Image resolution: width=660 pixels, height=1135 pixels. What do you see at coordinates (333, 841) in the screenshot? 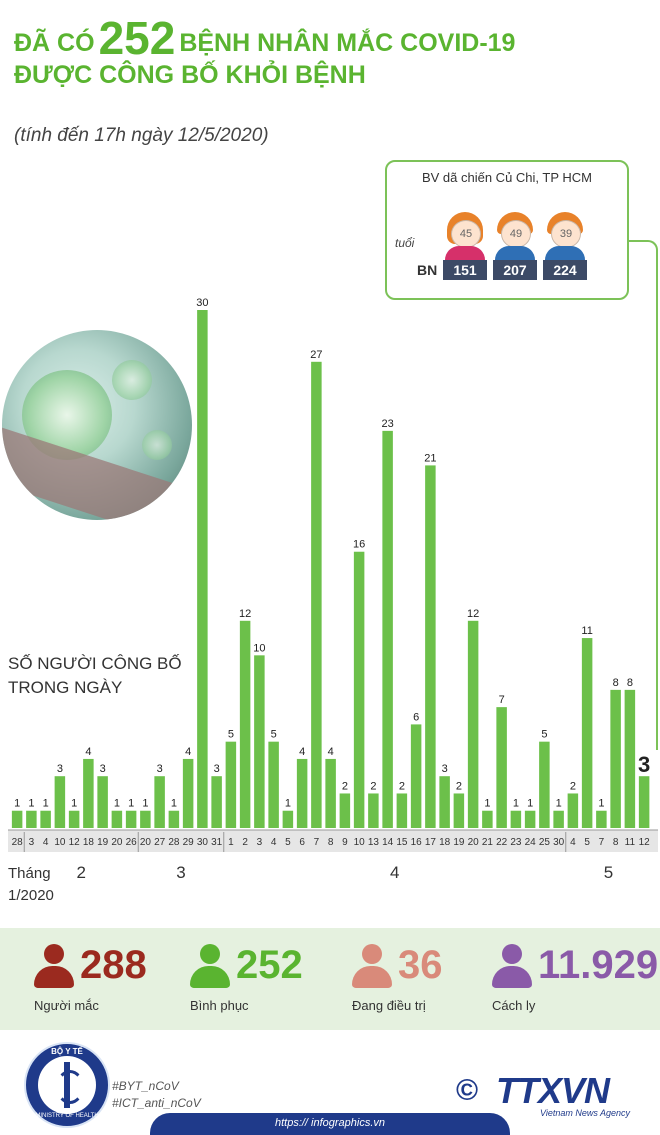
I see `x-axis-strip` at bounding box center [333, 841].